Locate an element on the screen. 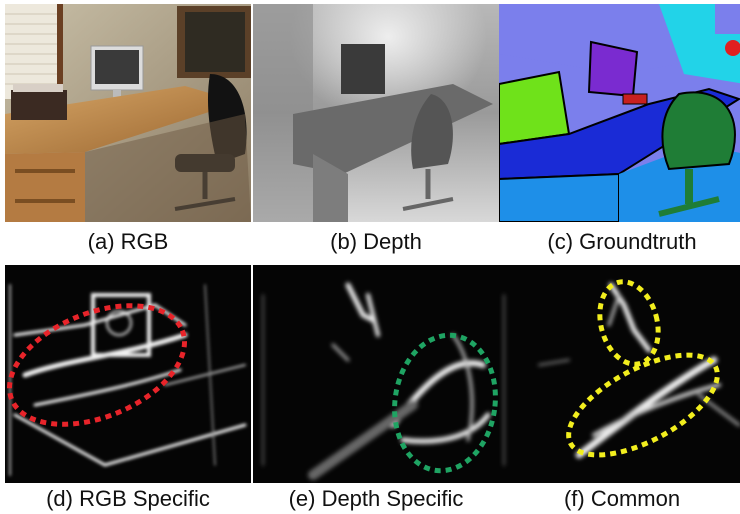  highlight-ellipse-yellow-top is located at coordinates (629, 323).